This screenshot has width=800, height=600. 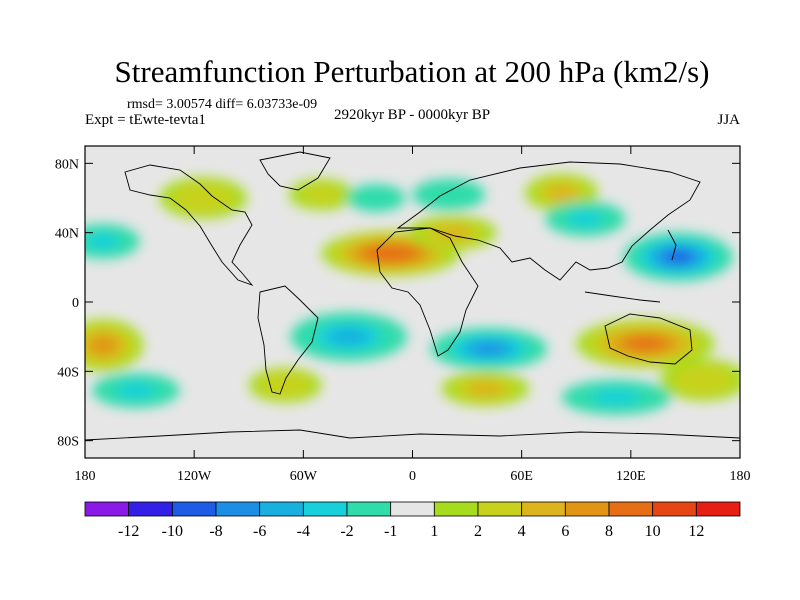 What do you see at coordinates (390, 531) in the screenshot?
I see `colorbar-label: -1` at bounding box center [390, 531].